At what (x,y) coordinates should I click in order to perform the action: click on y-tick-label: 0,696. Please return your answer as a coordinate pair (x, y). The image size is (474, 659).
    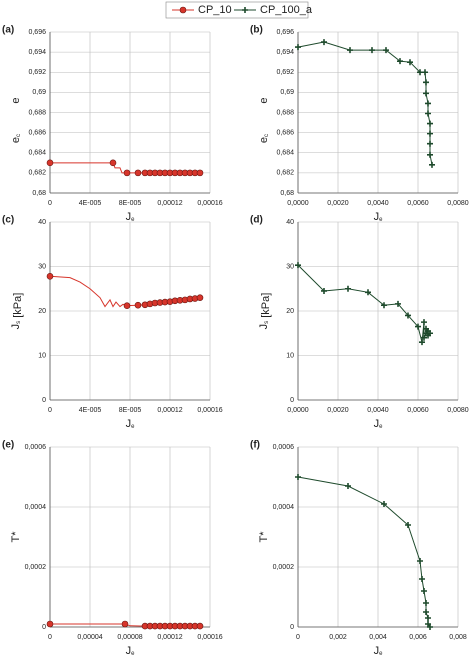
    Looking at the image, I should click on (37, 32).